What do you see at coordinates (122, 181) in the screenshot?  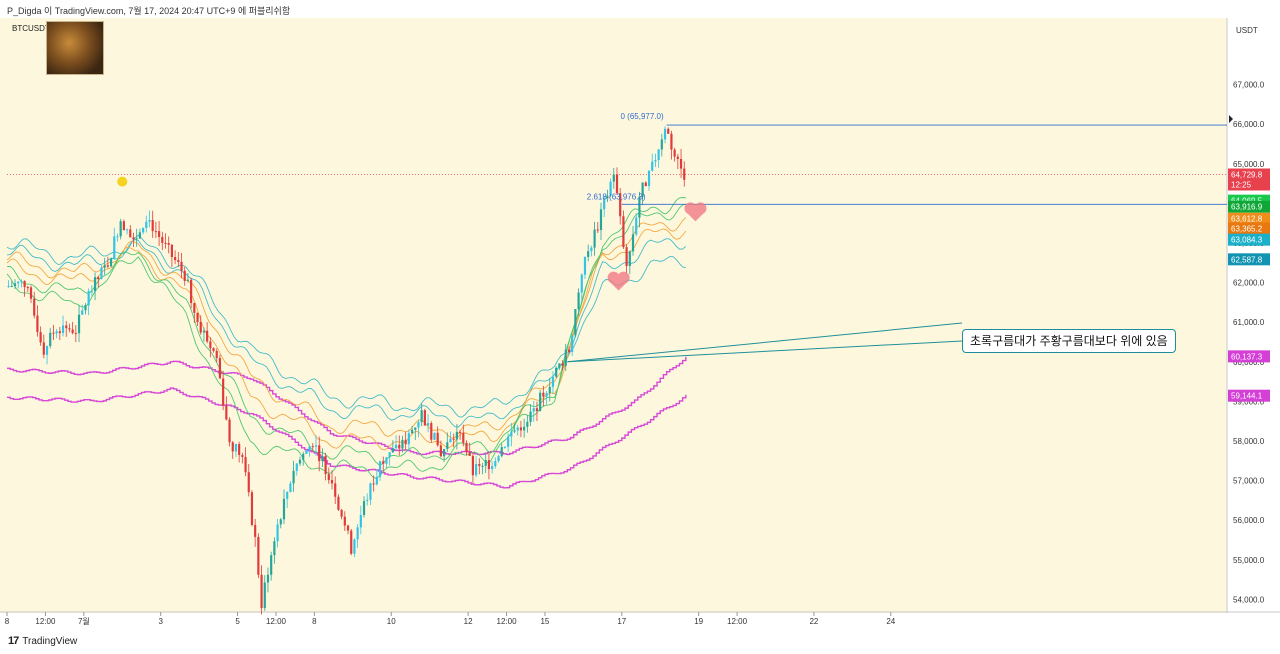 I see `yellow-dot-marker` at bounding box center [122, 181].